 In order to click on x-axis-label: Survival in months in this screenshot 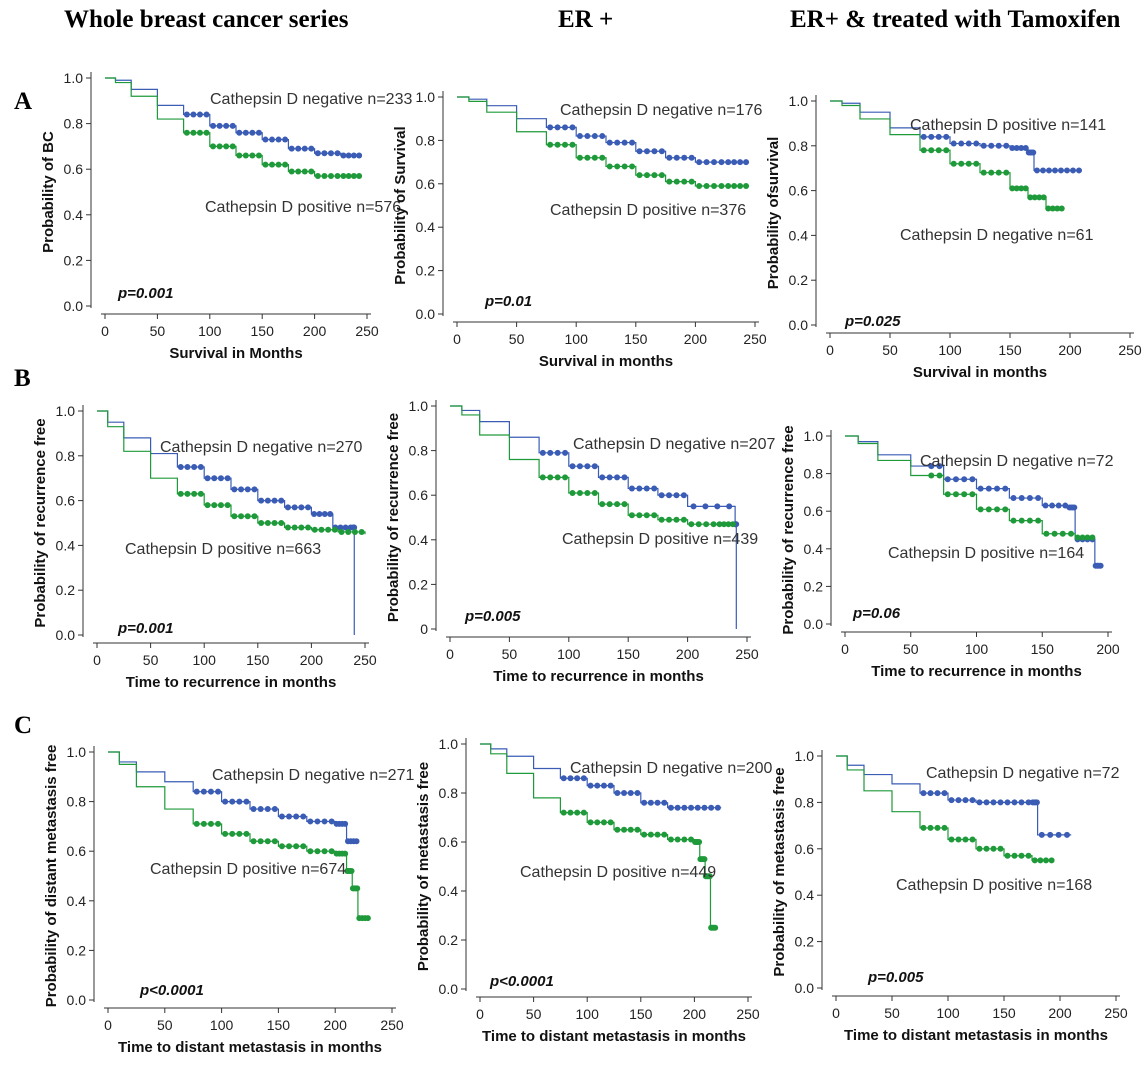, I will do `click(606, 361)`.